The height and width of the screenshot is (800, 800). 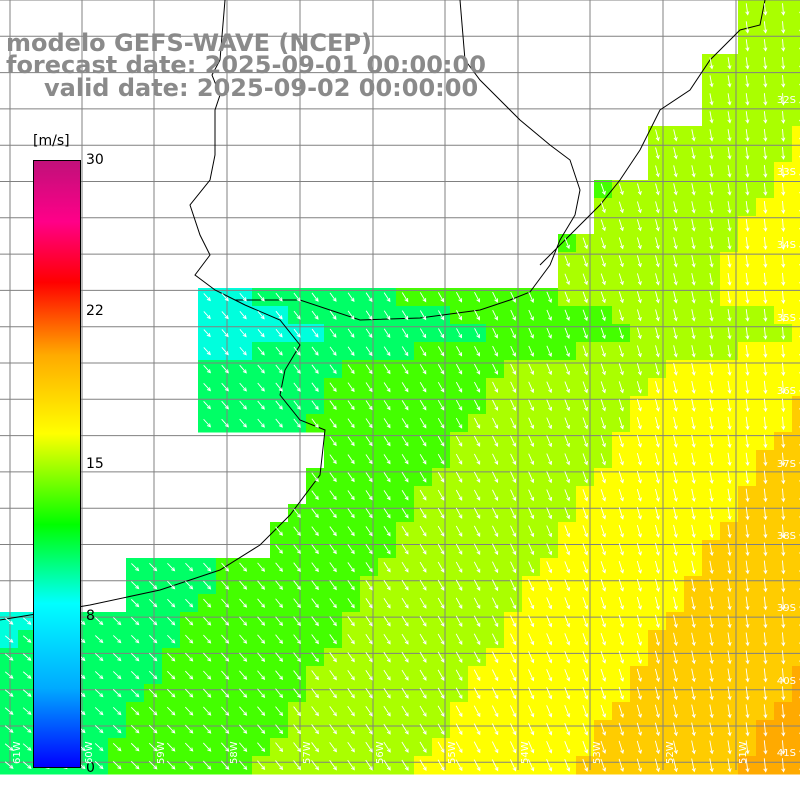 I want to click on lat-label-36s: 36S, so click(x=786, y=391).